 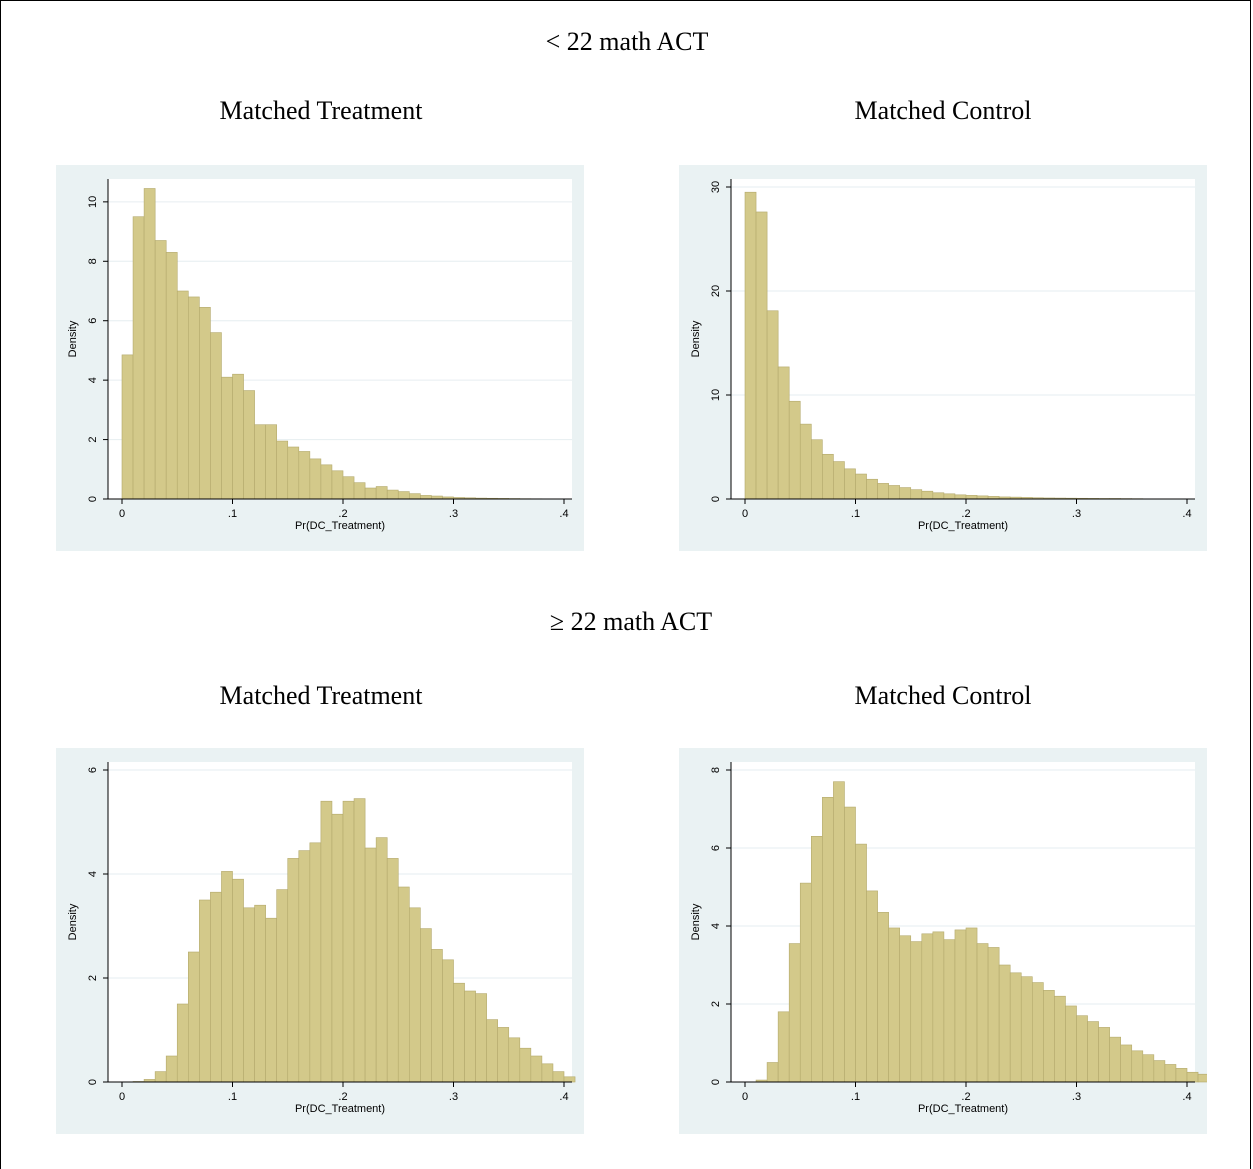 What do you see at coordinates (122, 1097) in the screenshot?
I see `x-tick-label: 0` at bounding box center [122, 1097].